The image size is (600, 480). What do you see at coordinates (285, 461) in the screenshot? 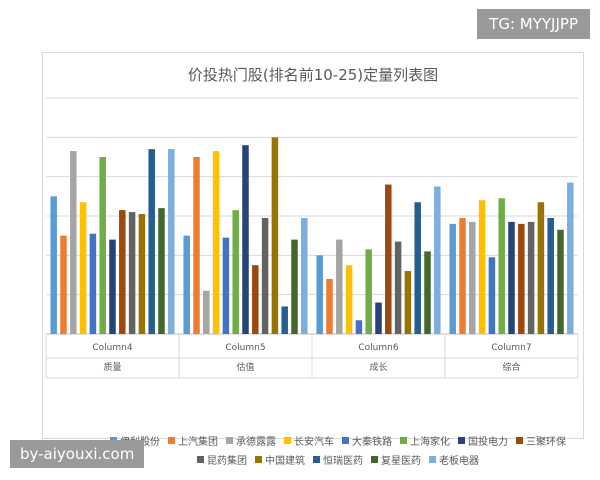
I see `legend-label: 中国建筑` at bounding box center [285, 461].